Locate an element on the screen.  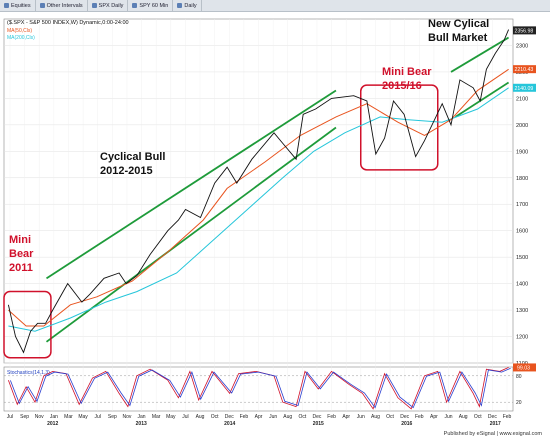
y-tick-label: 1600 is located at coordinates (522, 232).